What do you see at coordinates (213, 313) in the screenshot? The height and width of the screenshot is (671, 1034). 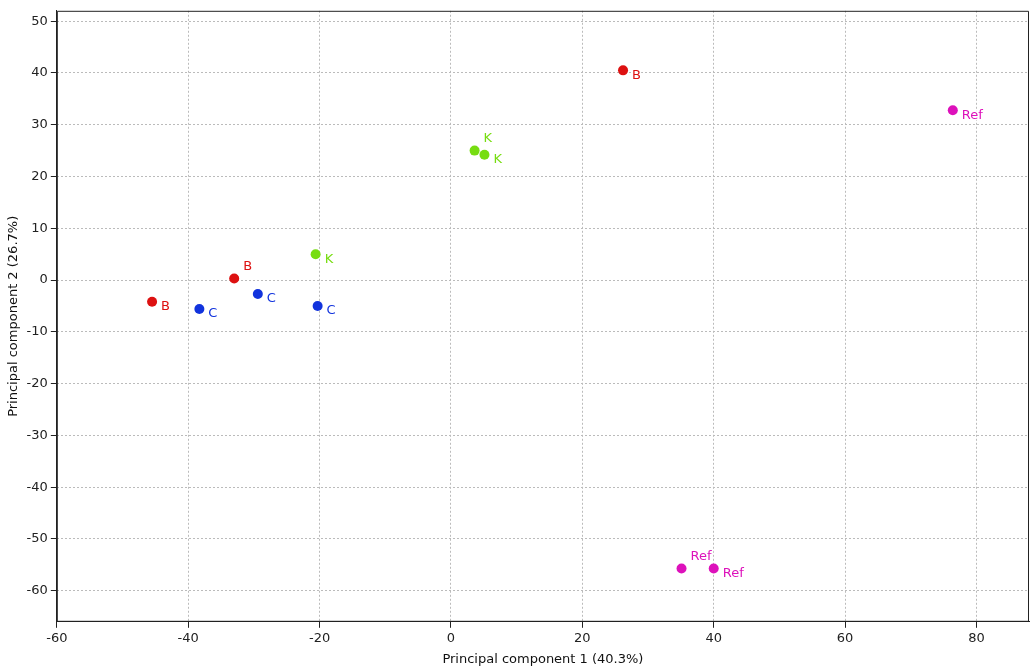 I see `series-label: C` at bounding box center [213, 313].